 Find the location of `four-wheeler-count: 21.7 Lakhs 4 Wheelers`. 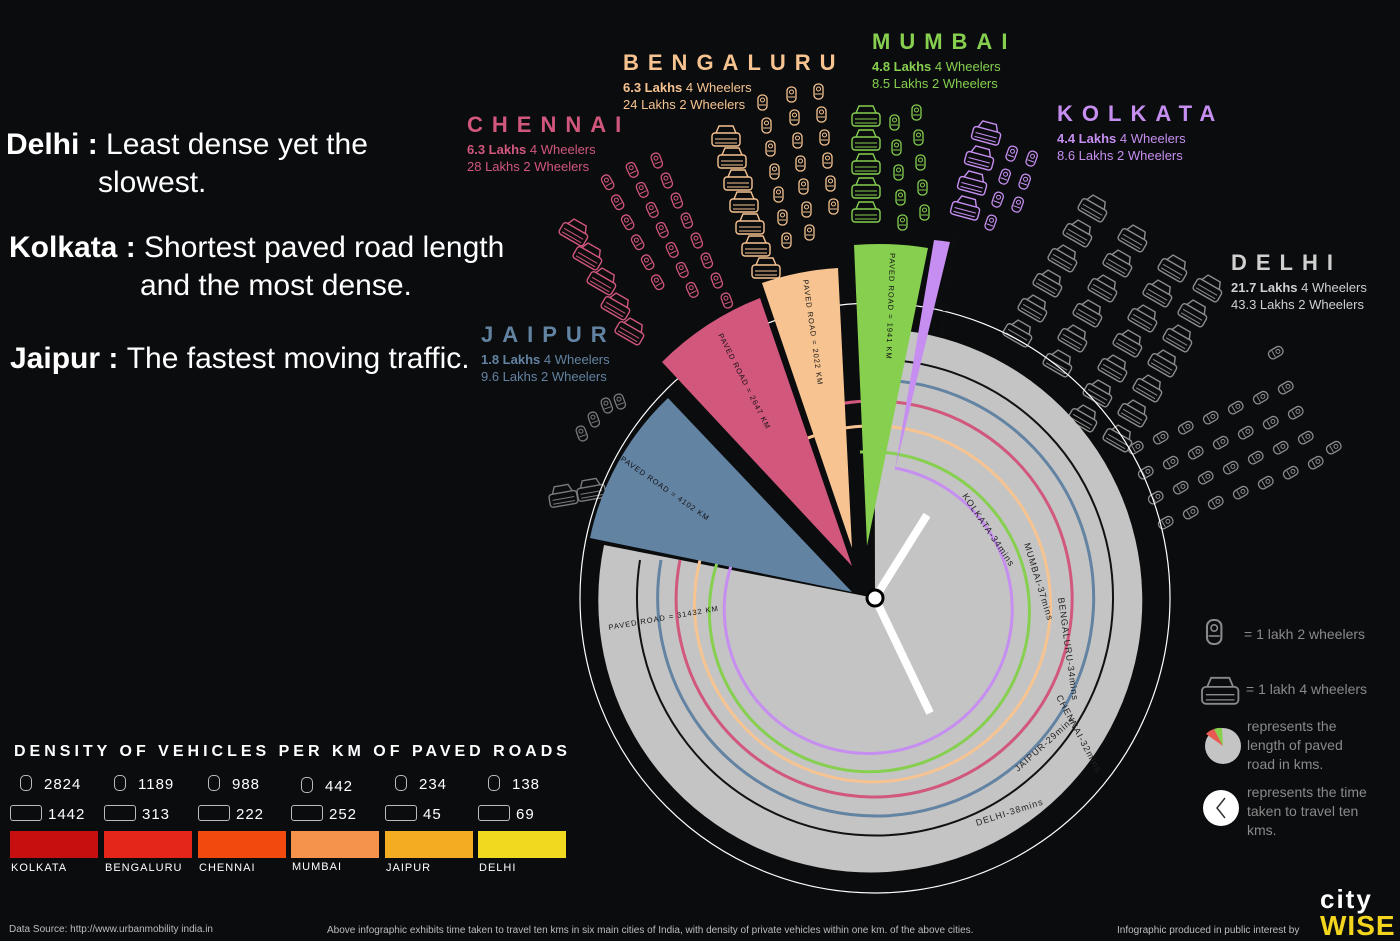

four-wheeler-count: 21.7 Lakhs 4 Wheelers is located at coordinates (1299, 287).